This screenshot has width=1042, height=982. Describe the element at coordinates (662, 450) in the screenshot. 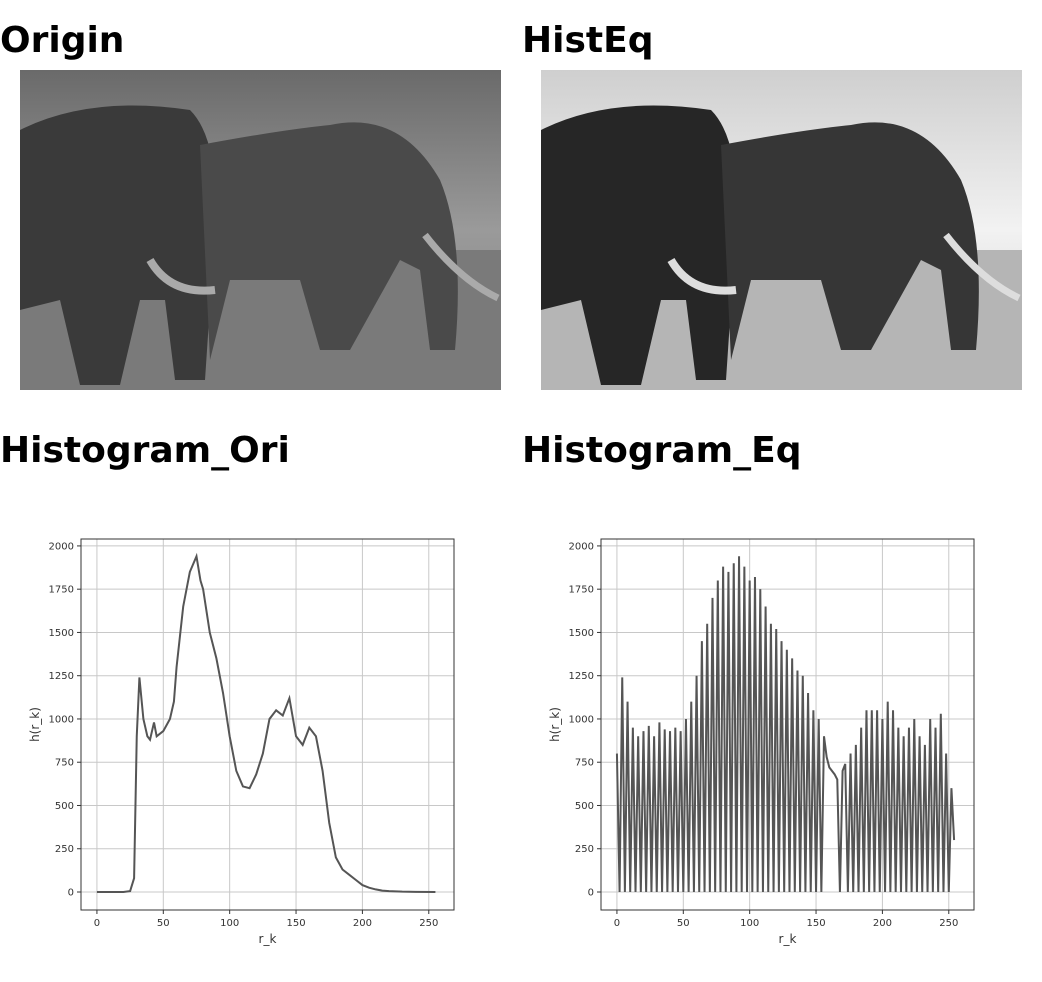

I see `chart-title: Histogram_Eq` at that location.